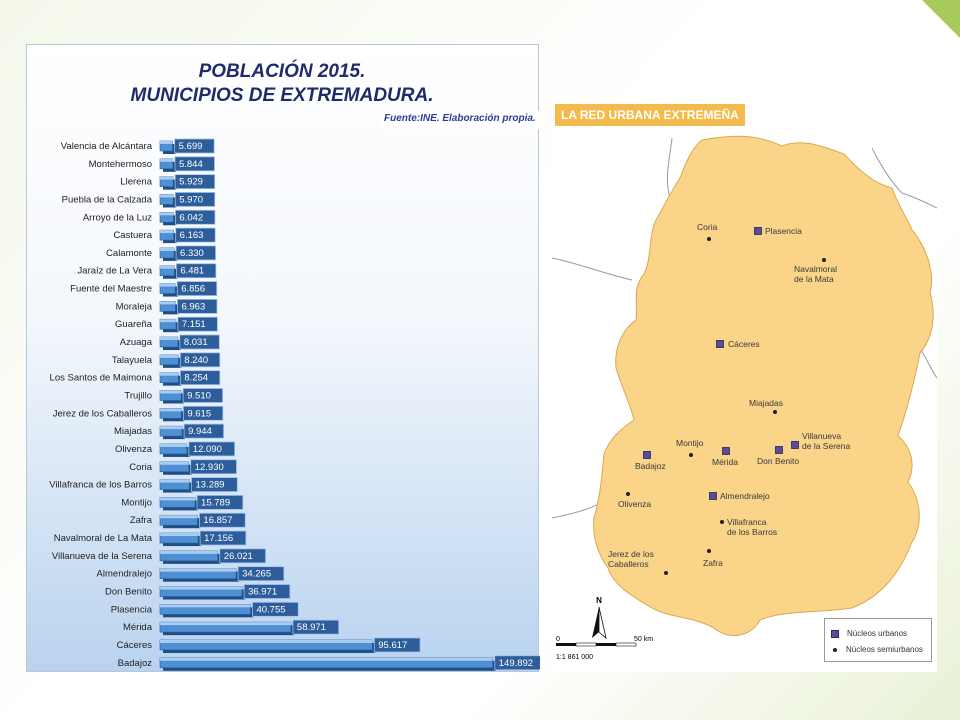 The width and height of the screenshot is (960, 720). What do you see at coordinates (745, 496) in the screenshot?
I see `place-label: Almendralejo` at bounding box center [745, 496].